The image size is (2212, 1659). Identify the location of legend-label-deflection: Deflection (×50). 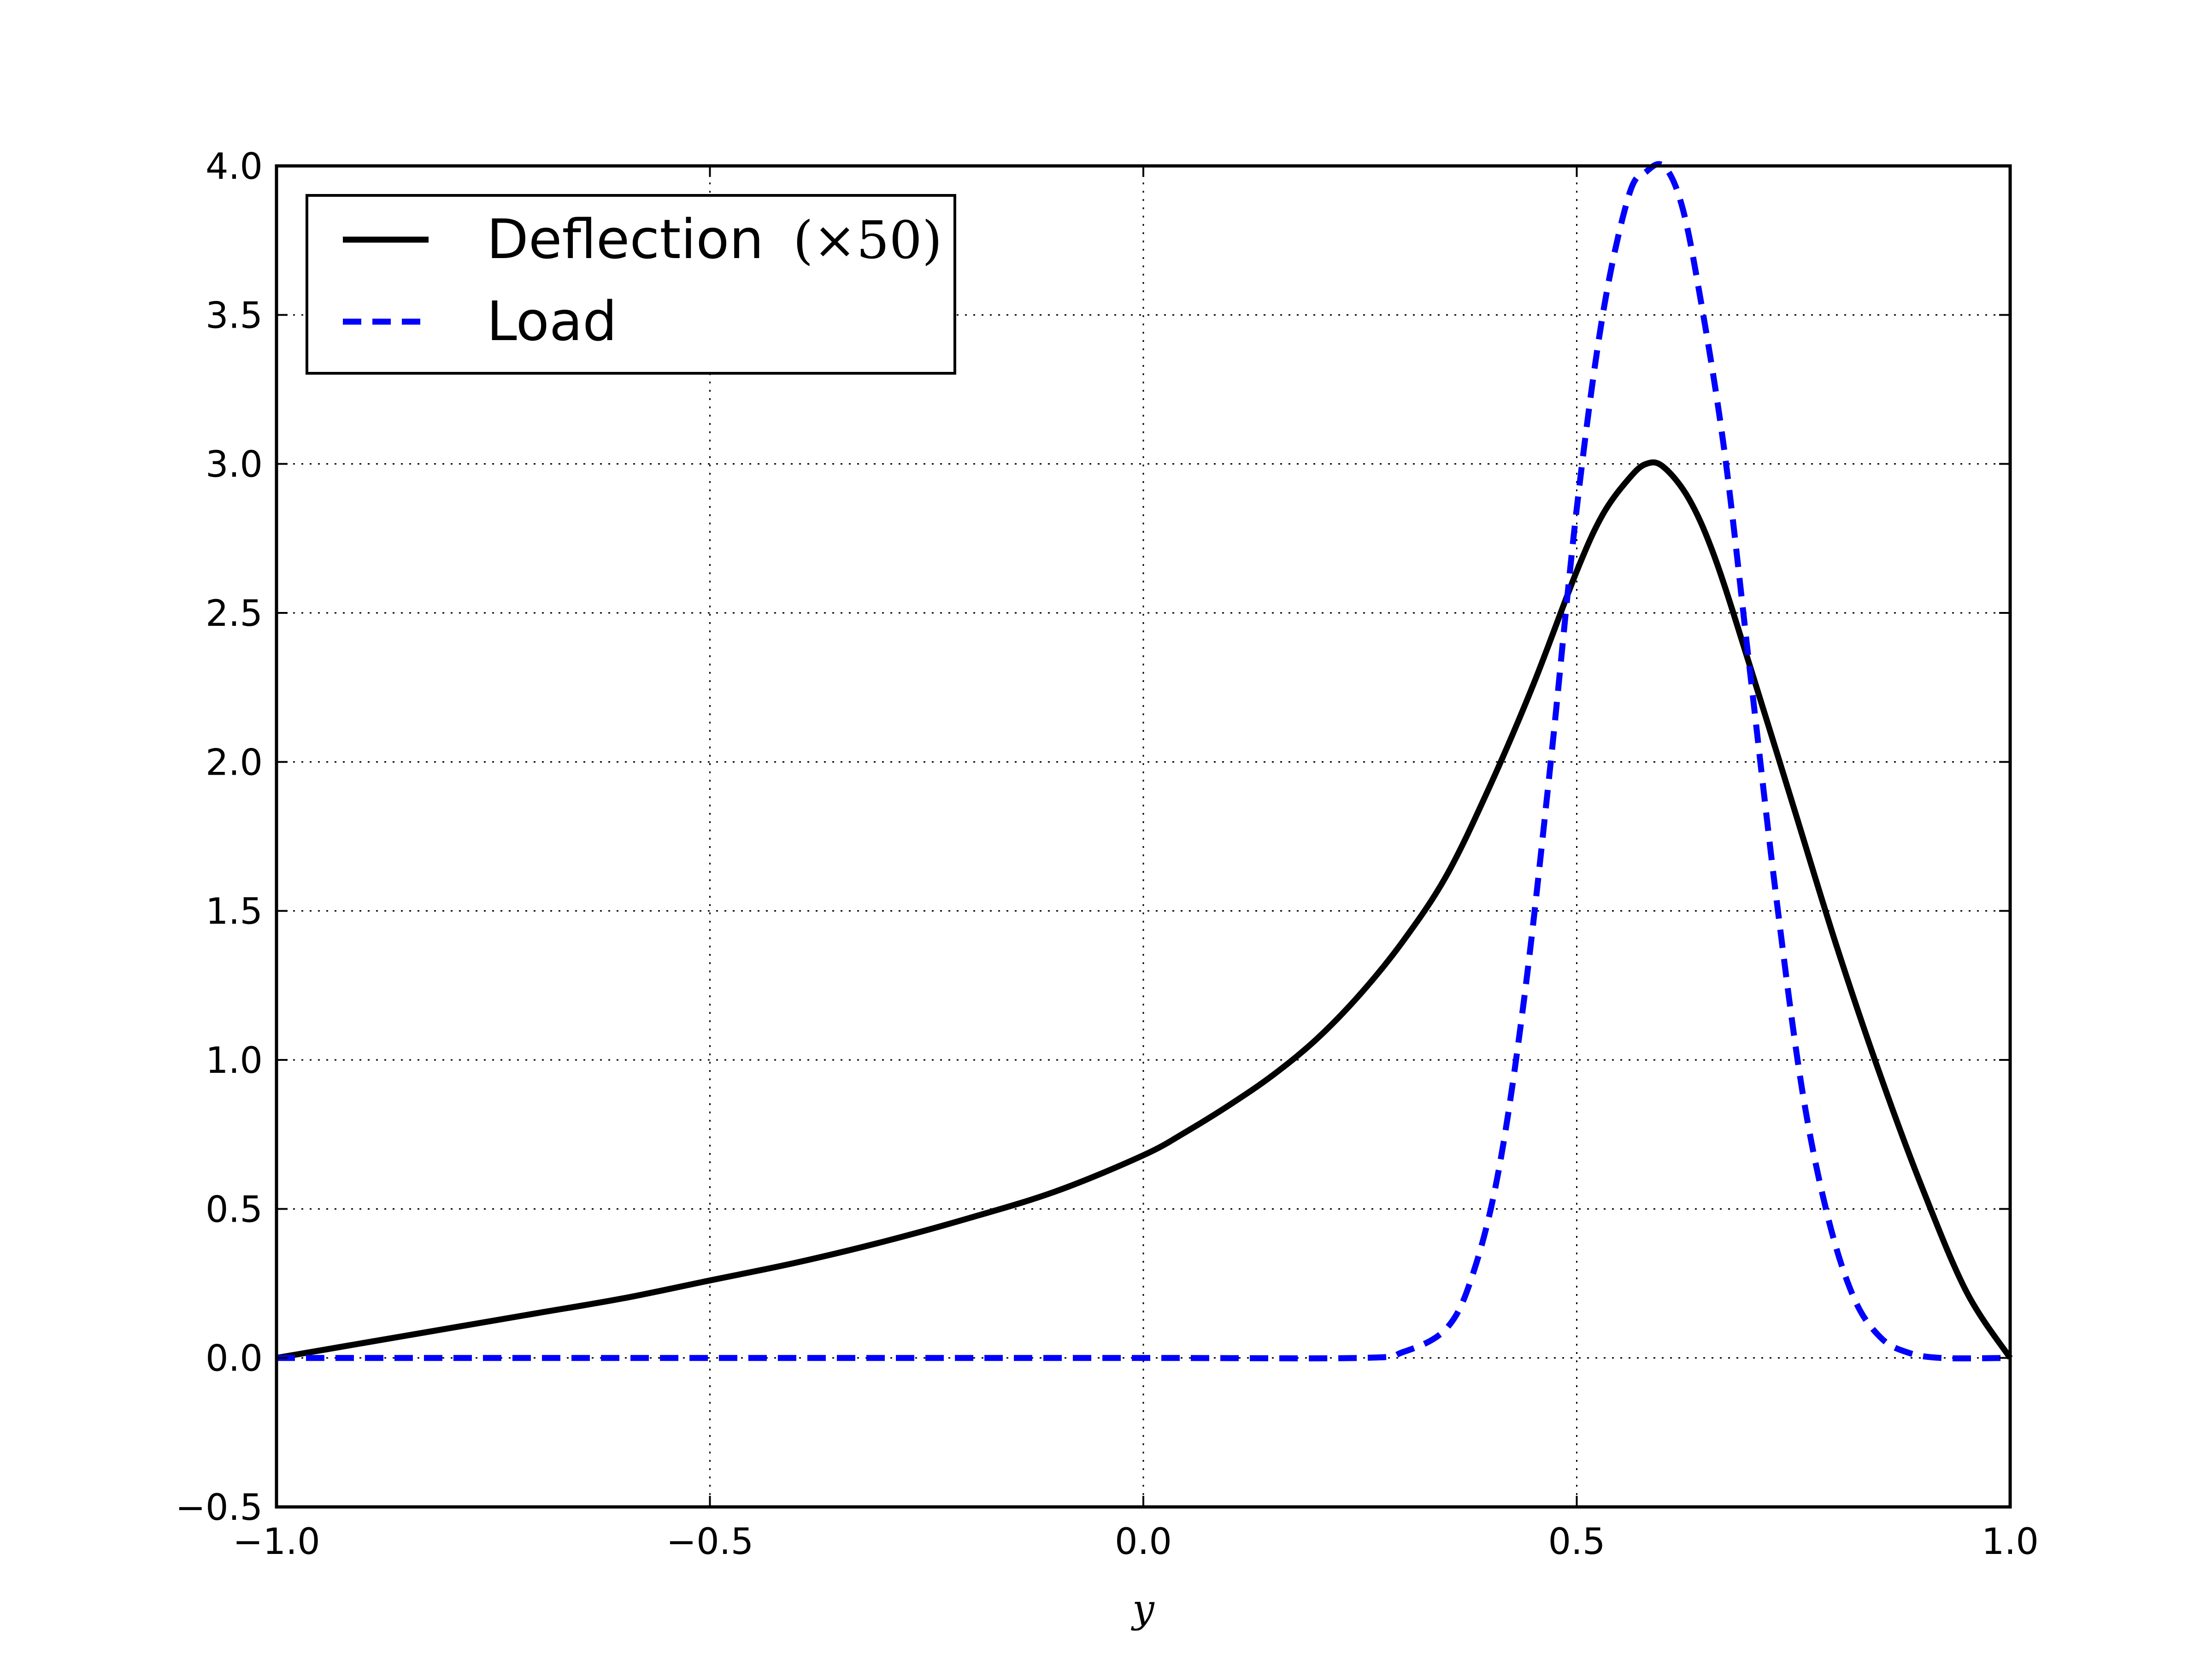
(714, 239).